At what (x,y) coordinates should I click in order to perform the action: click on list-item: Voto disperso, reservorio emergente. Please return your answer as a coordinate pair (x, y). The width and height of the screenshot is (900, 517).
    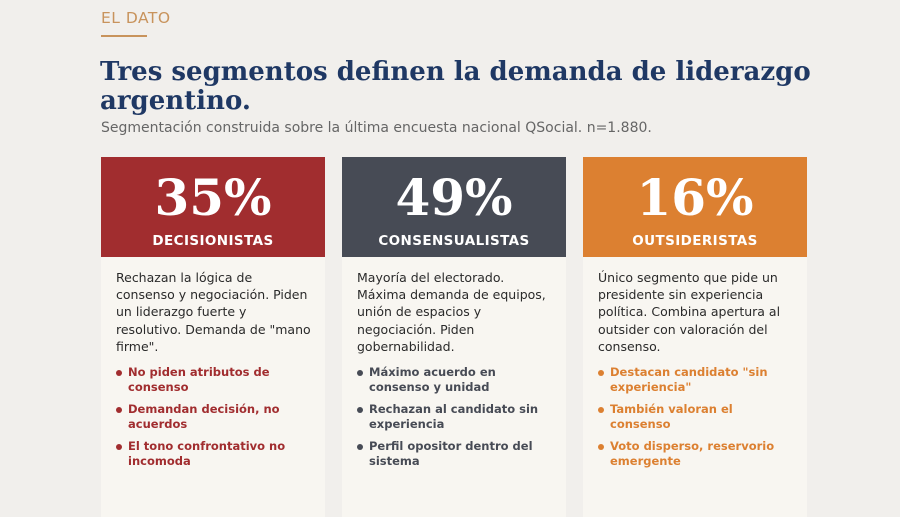
    Looking at the image, I should click on (697, 454).